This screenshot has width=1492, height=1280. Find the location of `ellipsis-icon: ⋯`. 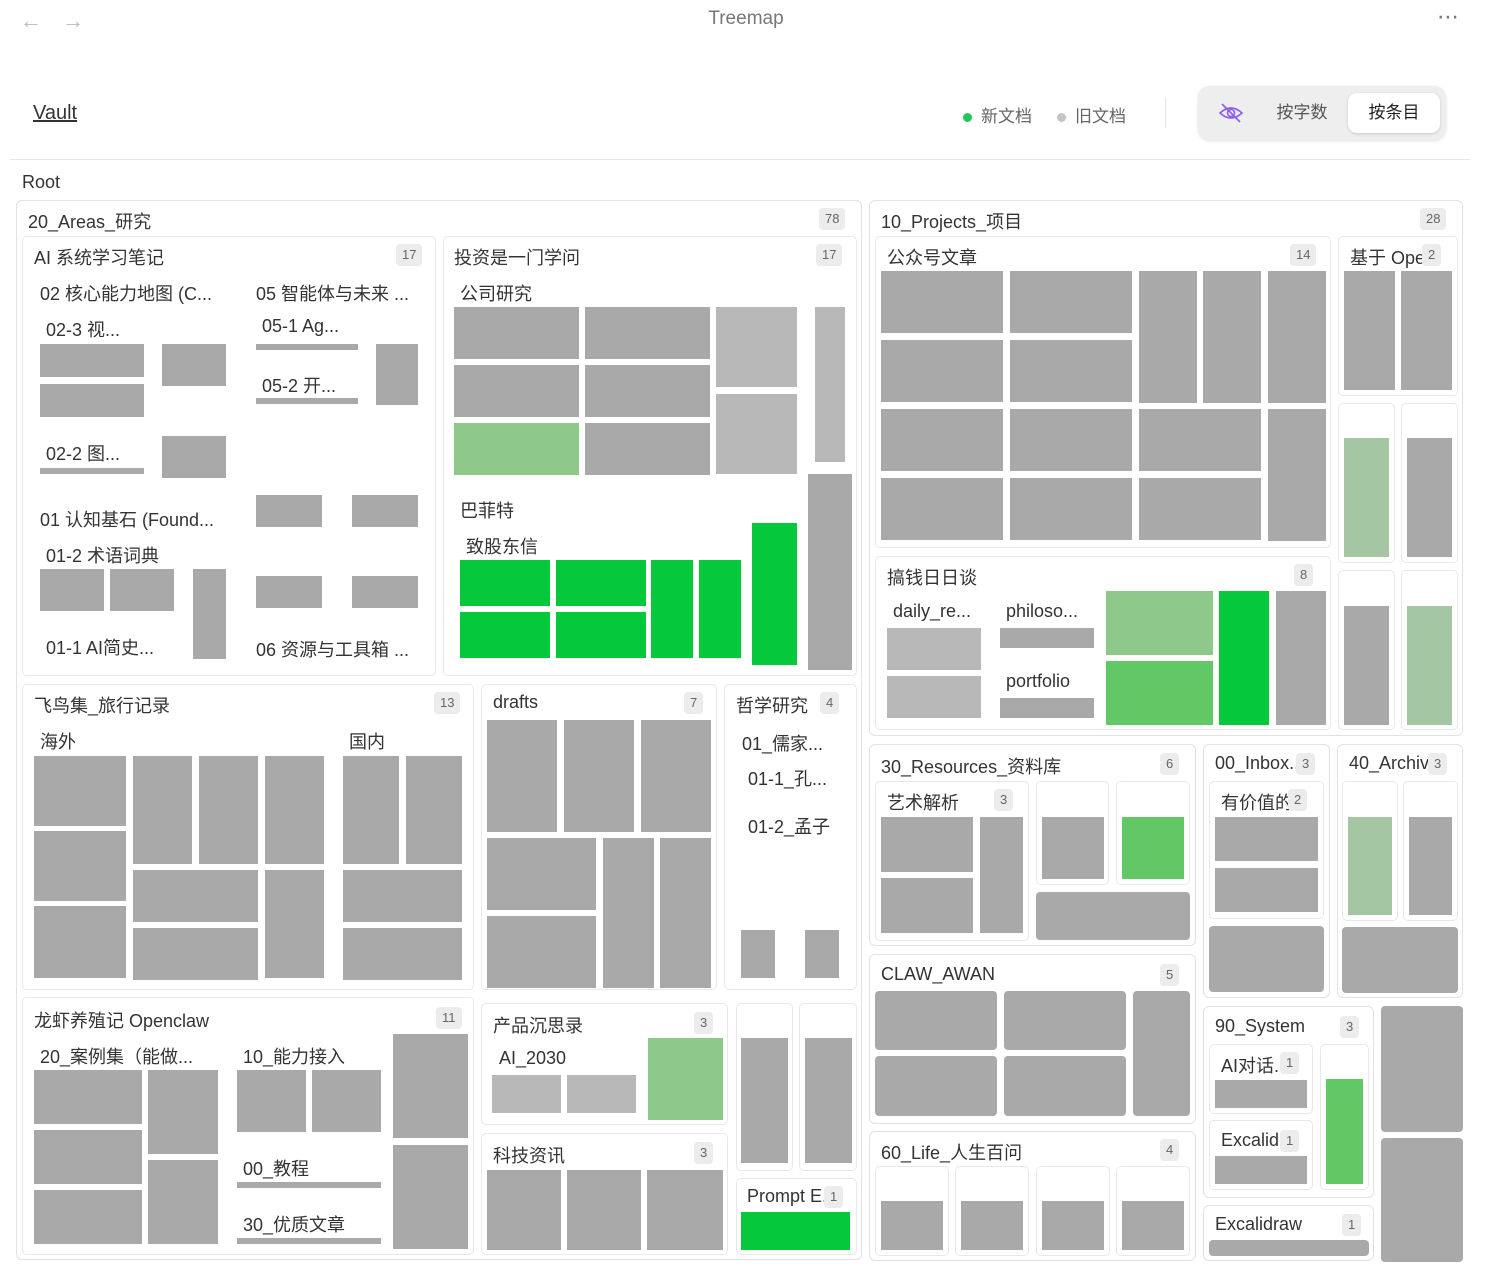

ellipsis-icon: ⋯ is located at coordinates (1448, 16).